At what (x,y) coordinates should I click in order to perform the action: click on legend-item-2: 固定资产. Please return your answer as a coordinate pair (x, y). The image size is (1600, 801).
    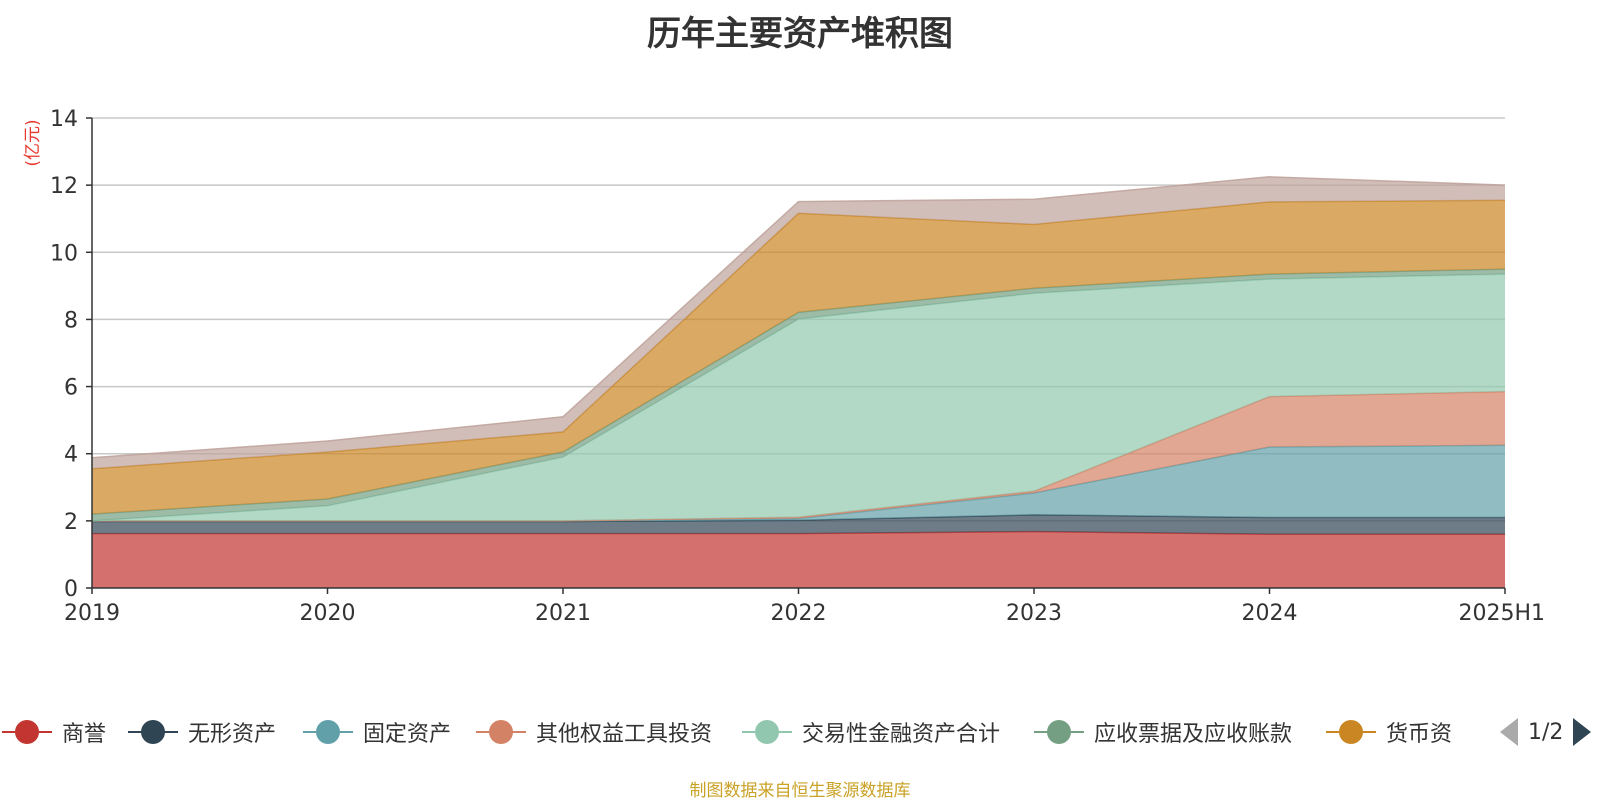
    Looking at the image, I should click on (377, 732).